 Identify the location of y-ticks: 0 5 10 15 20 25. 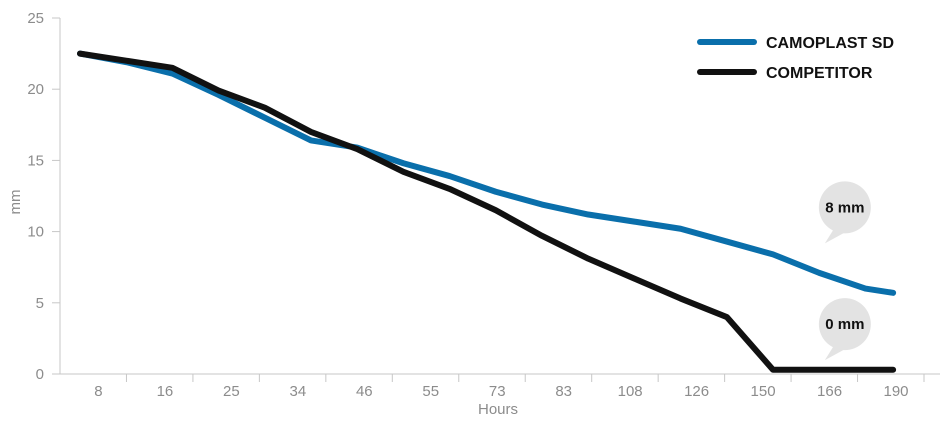
(43, 196).